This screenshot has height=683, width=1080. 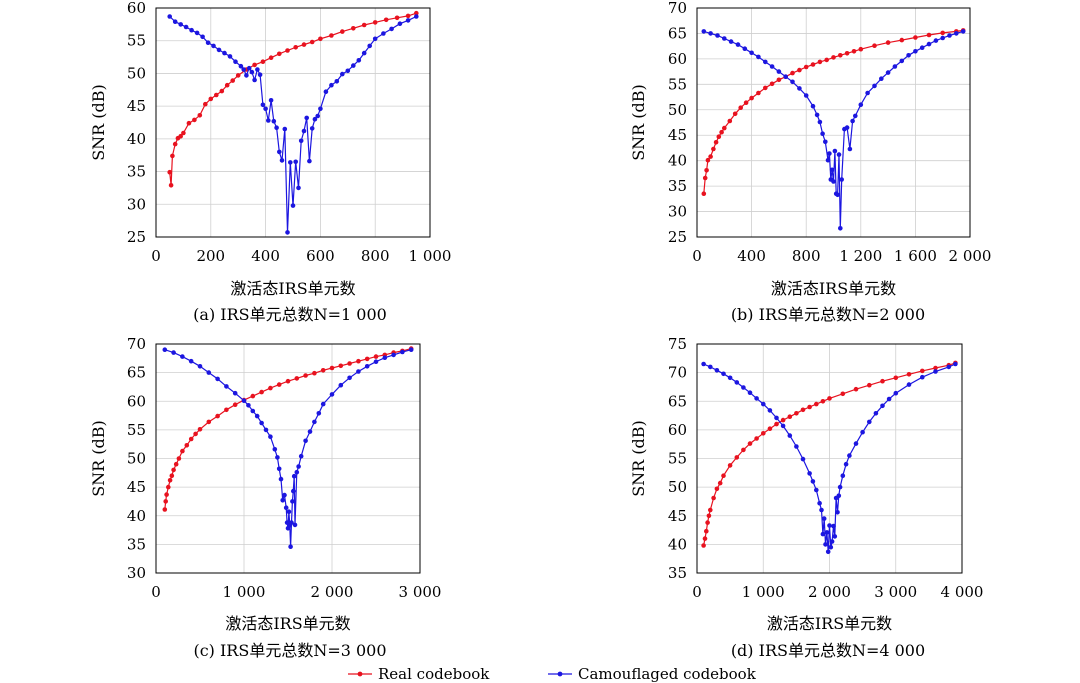 What do you see at coordinates (751, 256) in the screenshot?
I see `x-tick-label: 400` at bounding box center [751, 256].